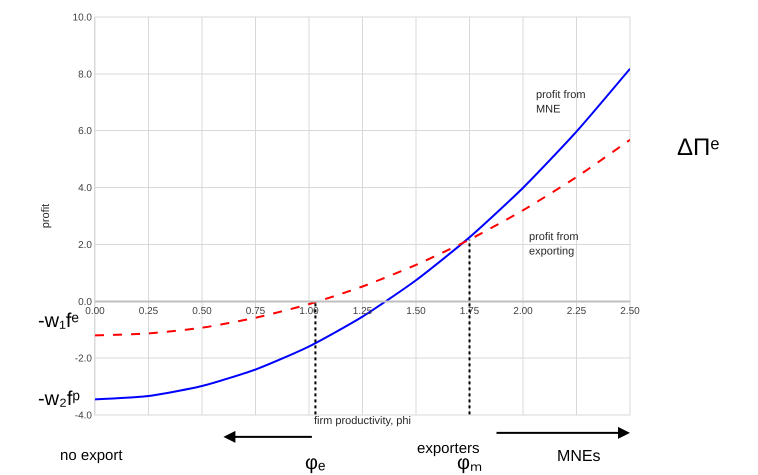  I want to click on x-tick-label: 1.00, so click(309, 312).